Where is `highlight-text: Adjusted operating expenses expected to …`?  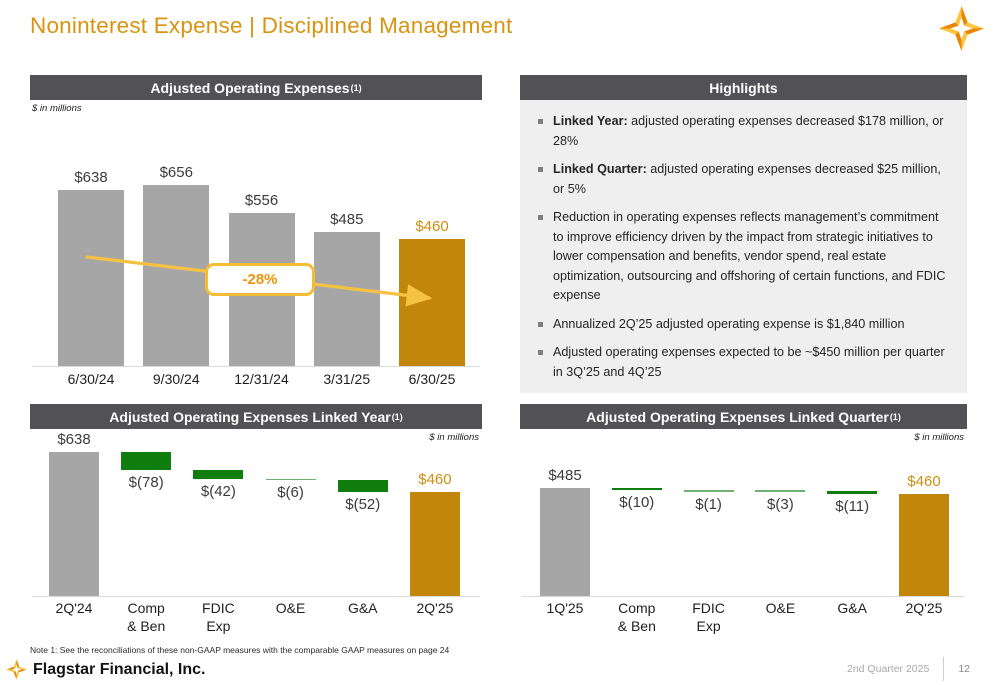 highlight-text: Adjusted operating expenses expected to … is located at coordinates (749, 362).